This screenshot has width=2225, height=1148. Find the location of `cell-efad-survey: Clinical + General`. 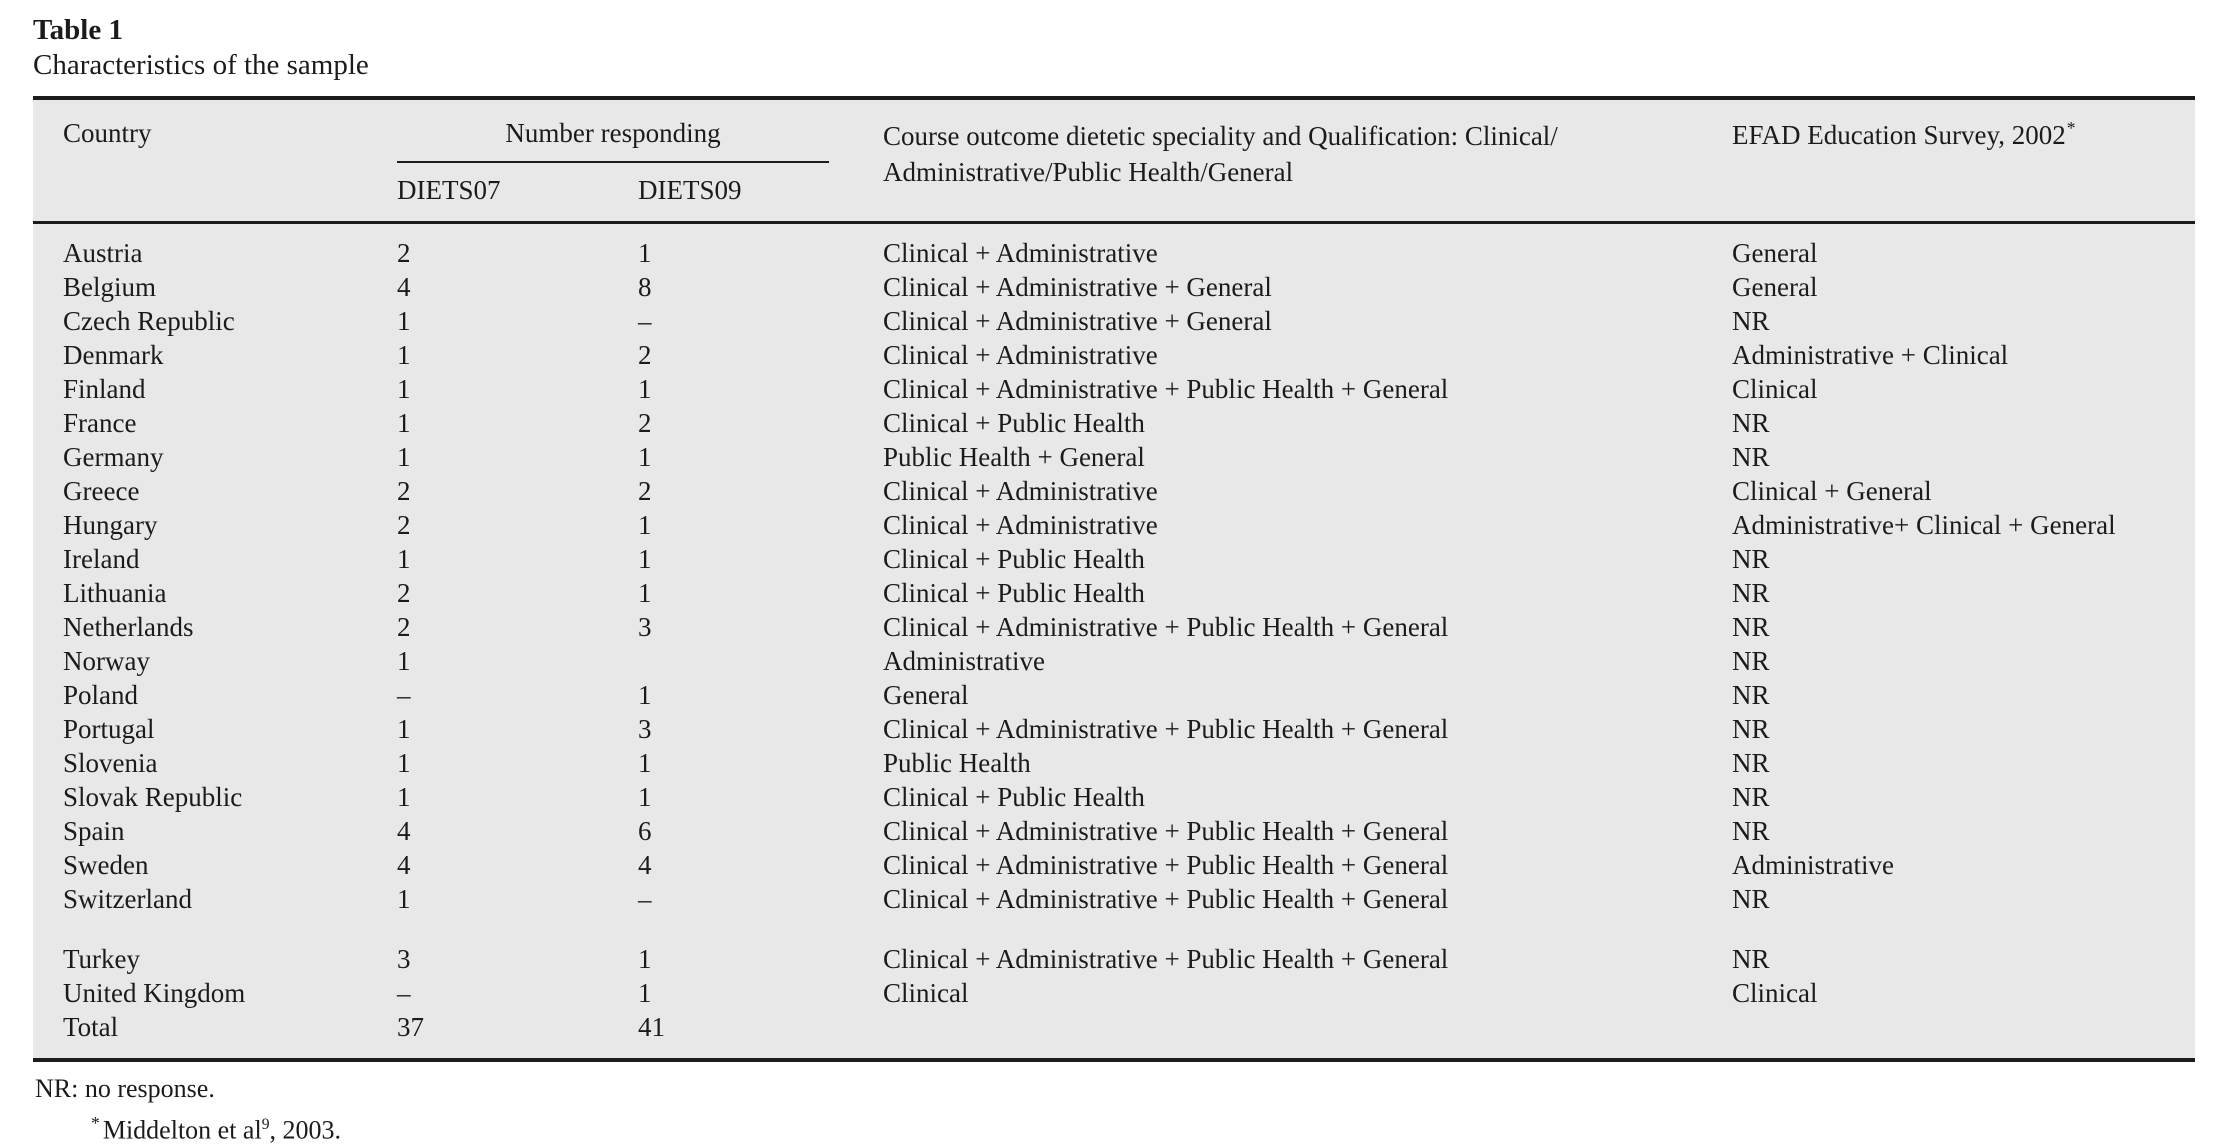

cell-efad-survey: Clinical + General is located at coordinates (1832, 491).